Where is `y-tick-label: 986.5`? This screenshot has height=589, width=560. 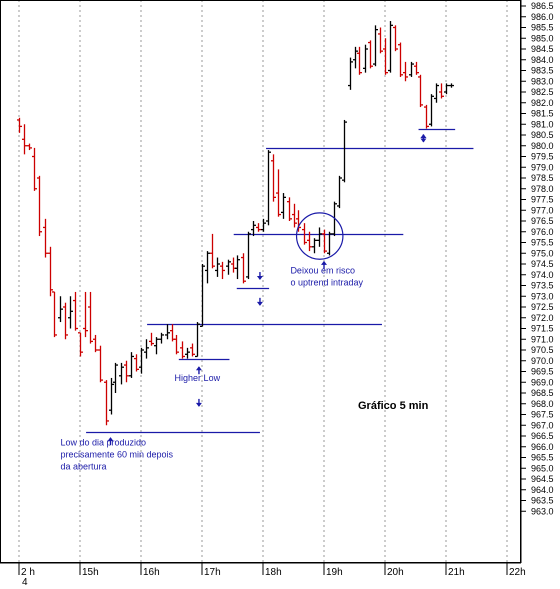 y-tick-label: 986.5 is located at coordinates (542, 6).